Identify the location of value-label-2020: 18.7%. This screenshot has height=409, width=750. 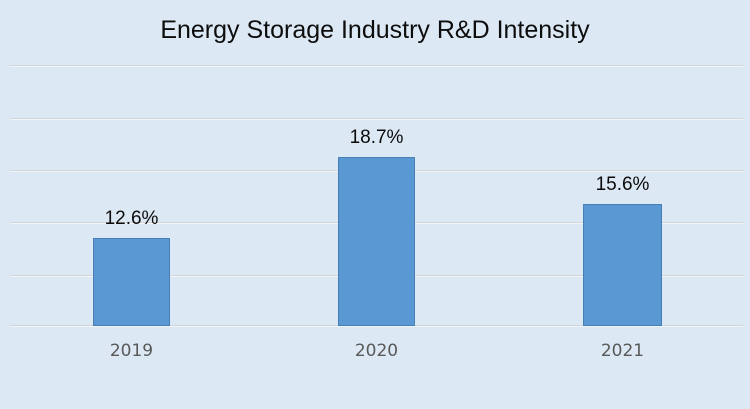
(376, 137).